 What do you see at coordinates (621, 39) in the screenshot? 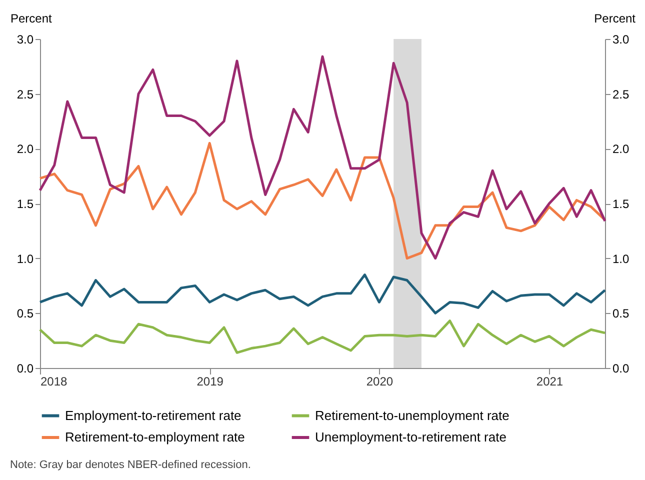
I see `y2-tick-label: 3.0` at bounding box center [621, 39].